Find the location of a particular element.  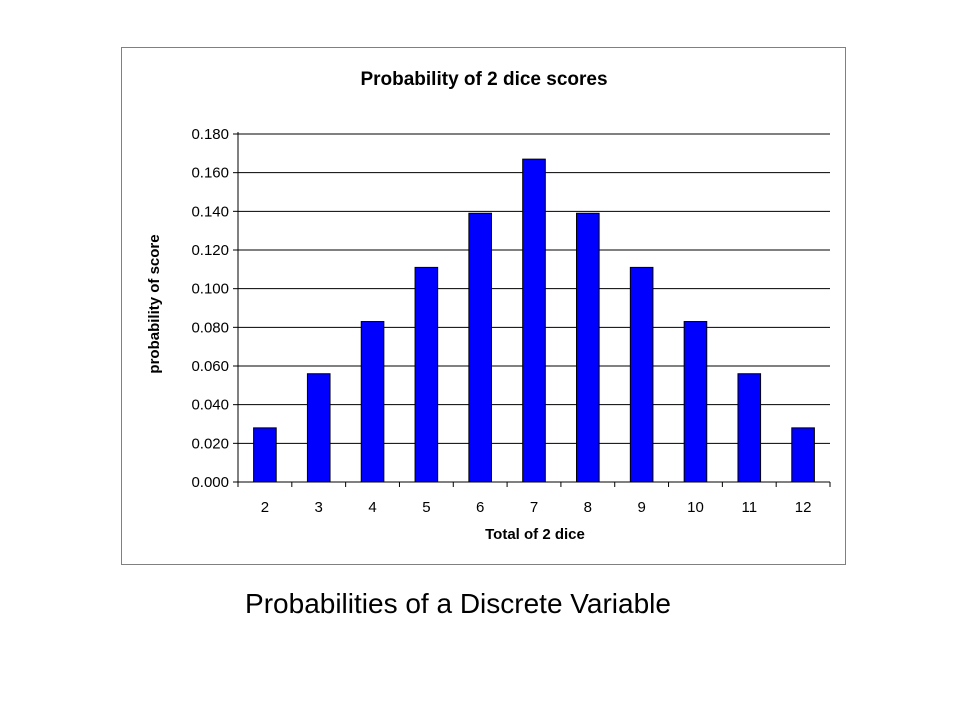

y-tick-label: 0.080 is located at coordinates (210, 327).